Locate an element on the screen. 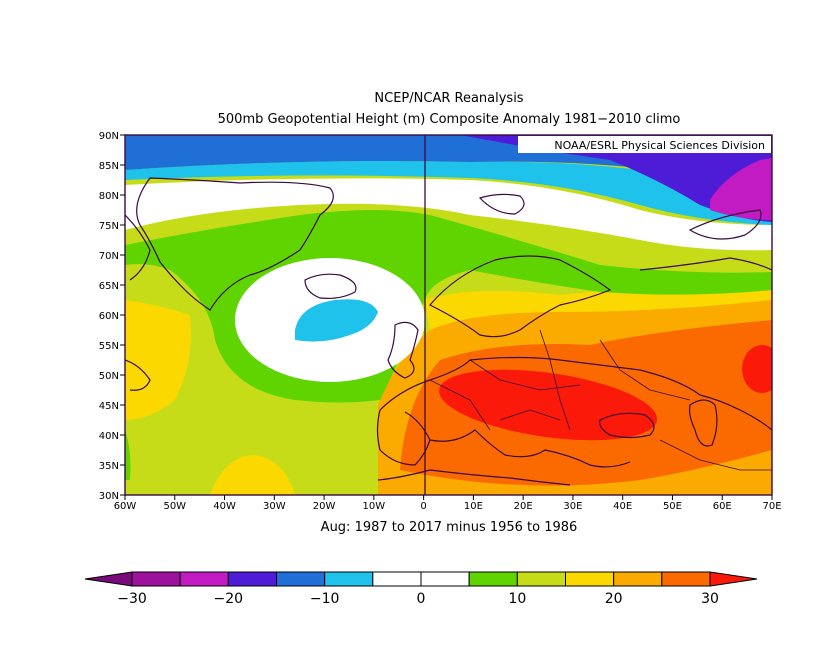 The height and width of the screenshot is (650, 840). x-tick-label: 0 is located at coordinates (423, 506).